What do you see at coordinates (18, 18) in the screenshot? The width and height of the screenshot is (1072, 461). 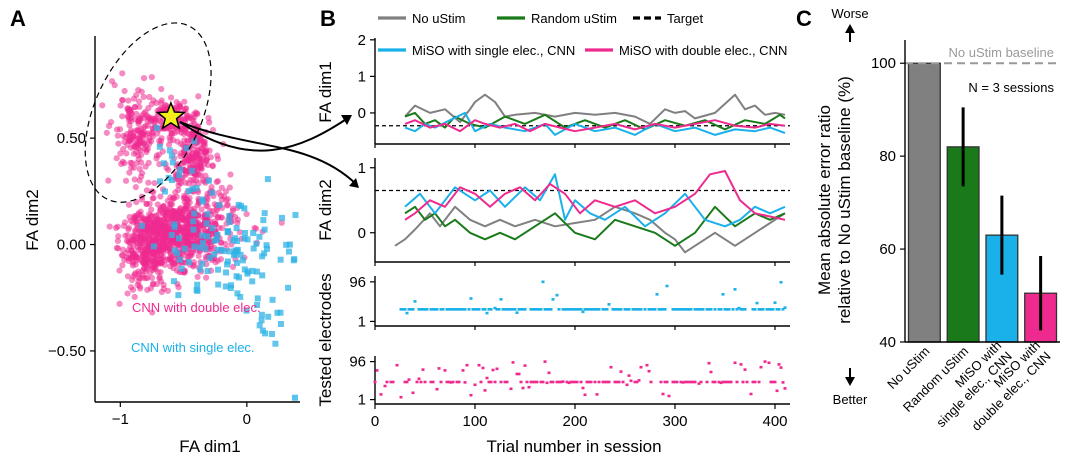 I see `panel-letter-a: A` at bounding box center [18, 18].